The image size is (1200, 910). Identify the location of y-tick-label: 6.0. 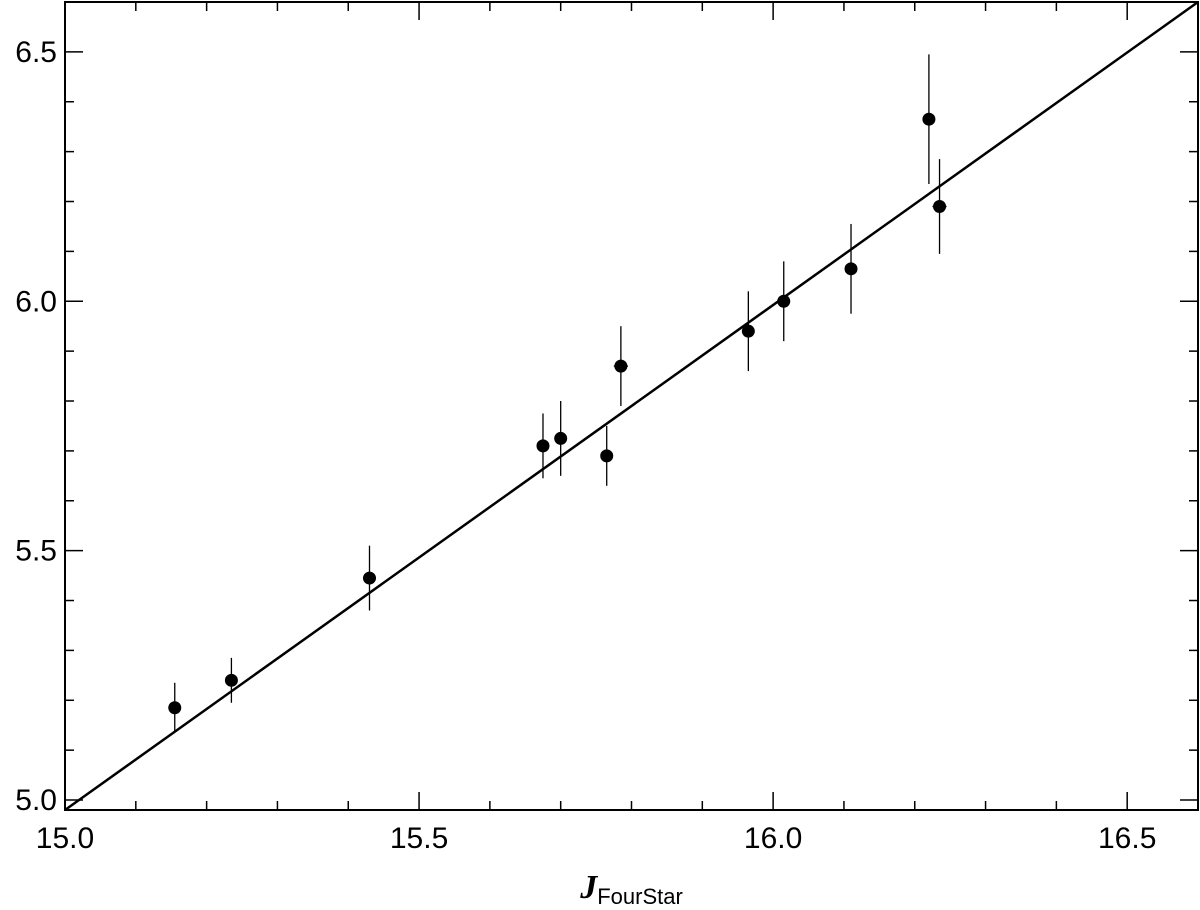
(36, 301).